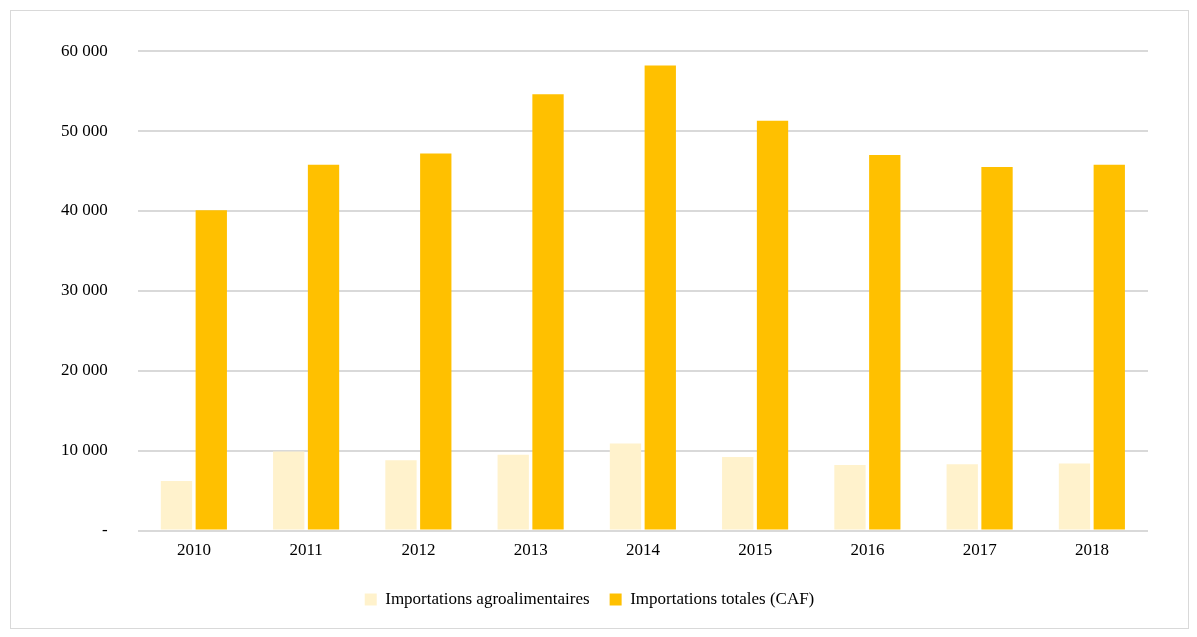  I want to click on x-tick-label: 2015, so click(755, 550).